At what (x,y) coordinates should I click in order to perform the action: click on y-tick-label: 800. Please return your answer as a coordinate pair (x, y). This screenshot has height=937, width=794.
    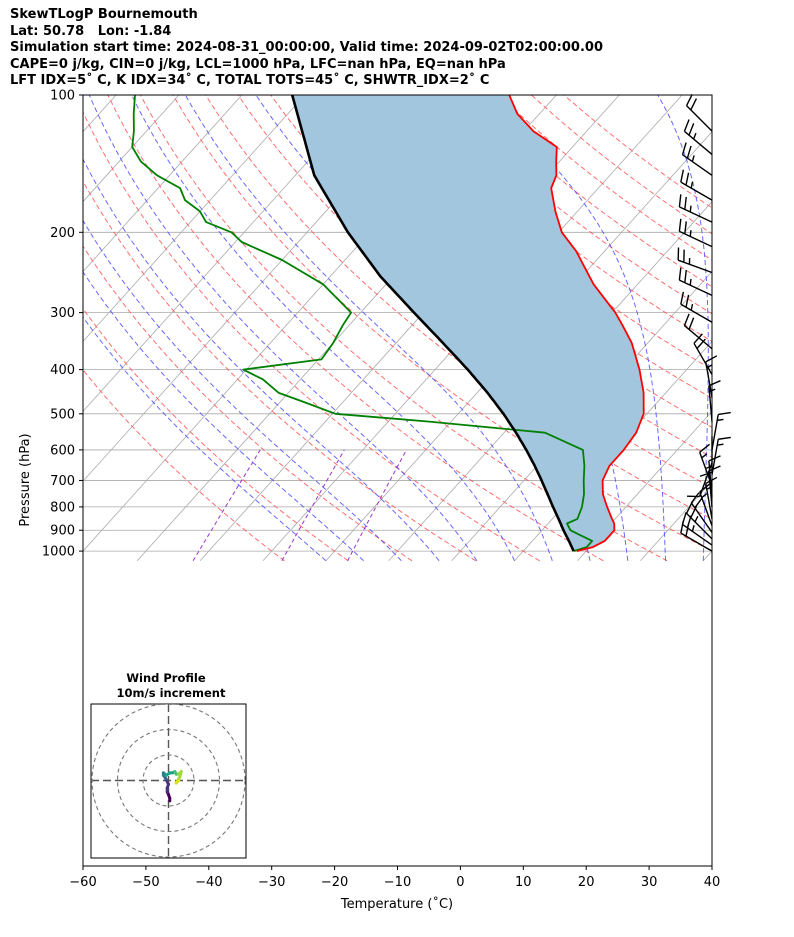
    Looking at the image, I should click on (62, 507).